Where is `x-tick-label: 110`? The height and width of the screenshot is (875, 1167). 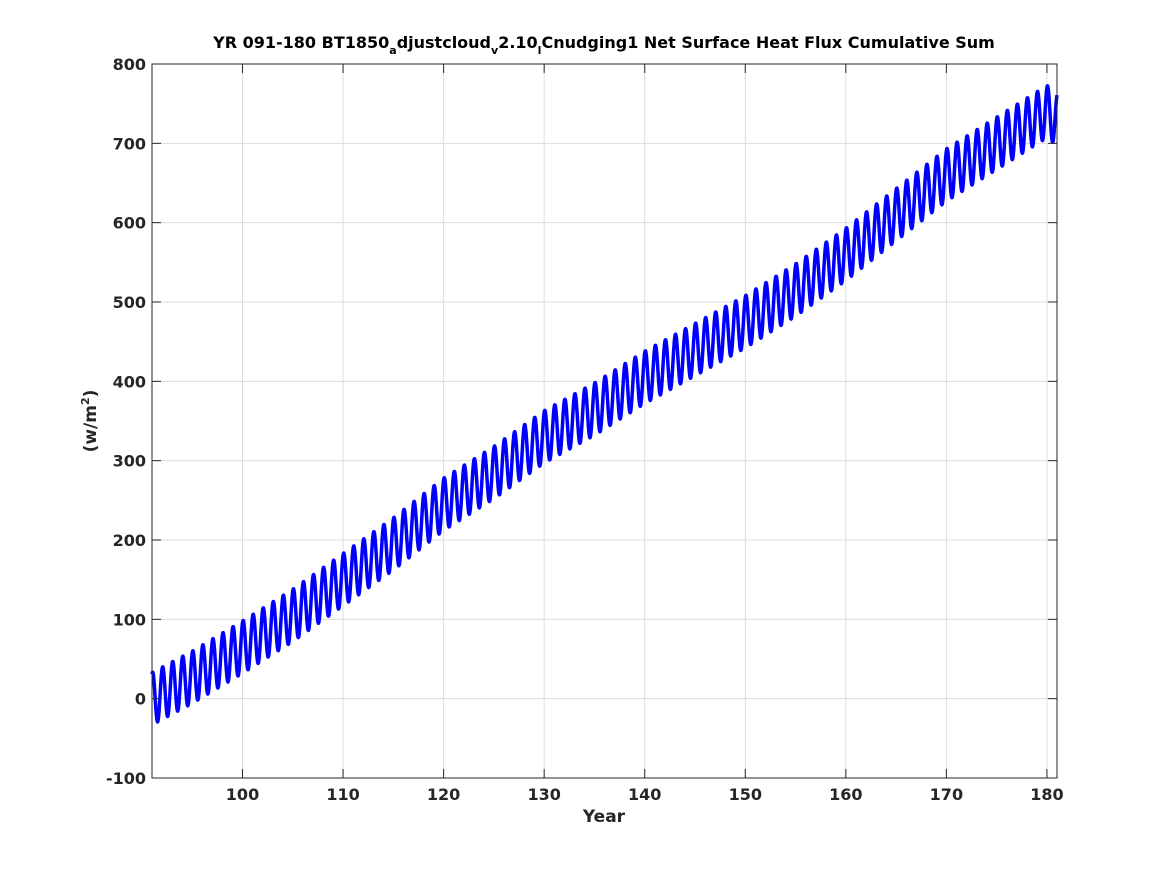
x-tick-label: 110 is located at coordinates (342, 794).